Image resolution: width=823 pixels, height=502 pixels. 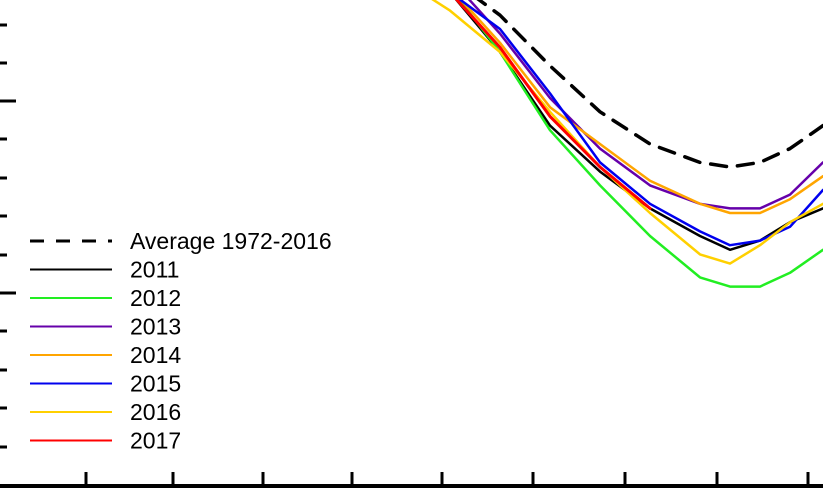 I want to click on legend-label: 2017, so click(x=155, y=441).